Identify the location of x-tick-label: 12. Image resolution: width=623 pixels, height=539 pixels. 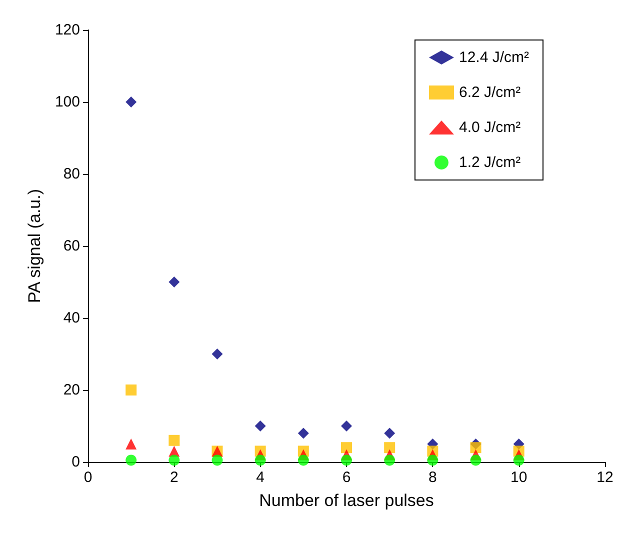
(605, 477).